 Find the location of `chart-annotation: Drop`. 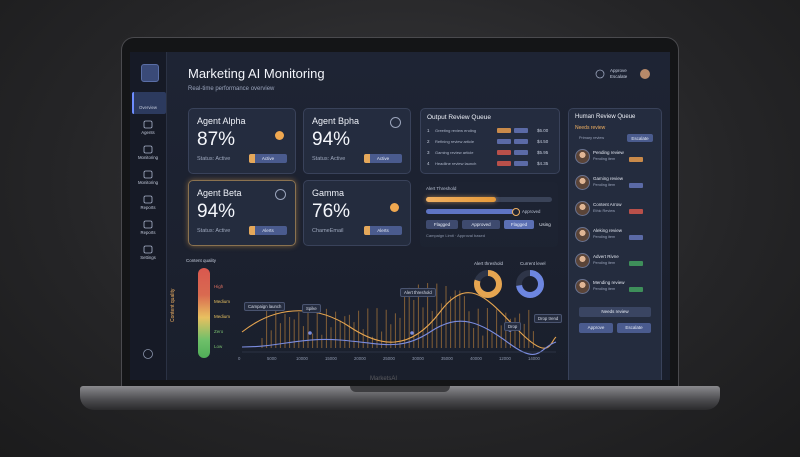

chart-annotation: Drop is located at coordinates (513, 326).